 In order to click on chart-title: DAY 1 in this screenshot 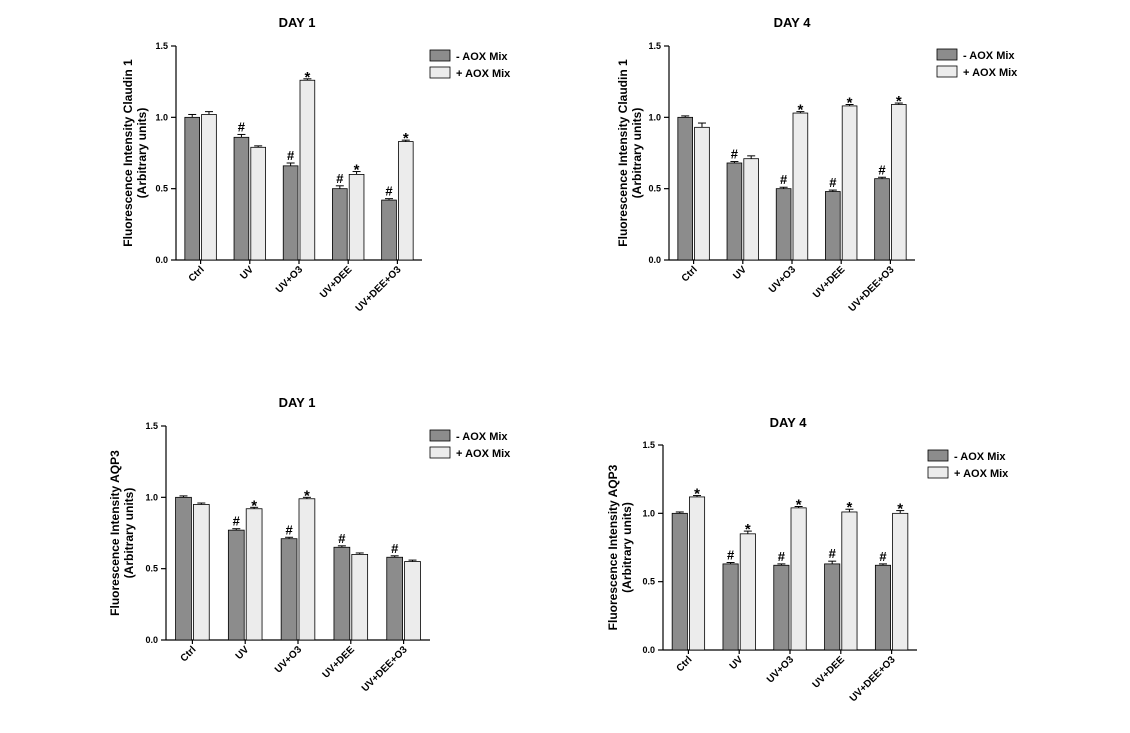, I will do `click(297, 22)`.